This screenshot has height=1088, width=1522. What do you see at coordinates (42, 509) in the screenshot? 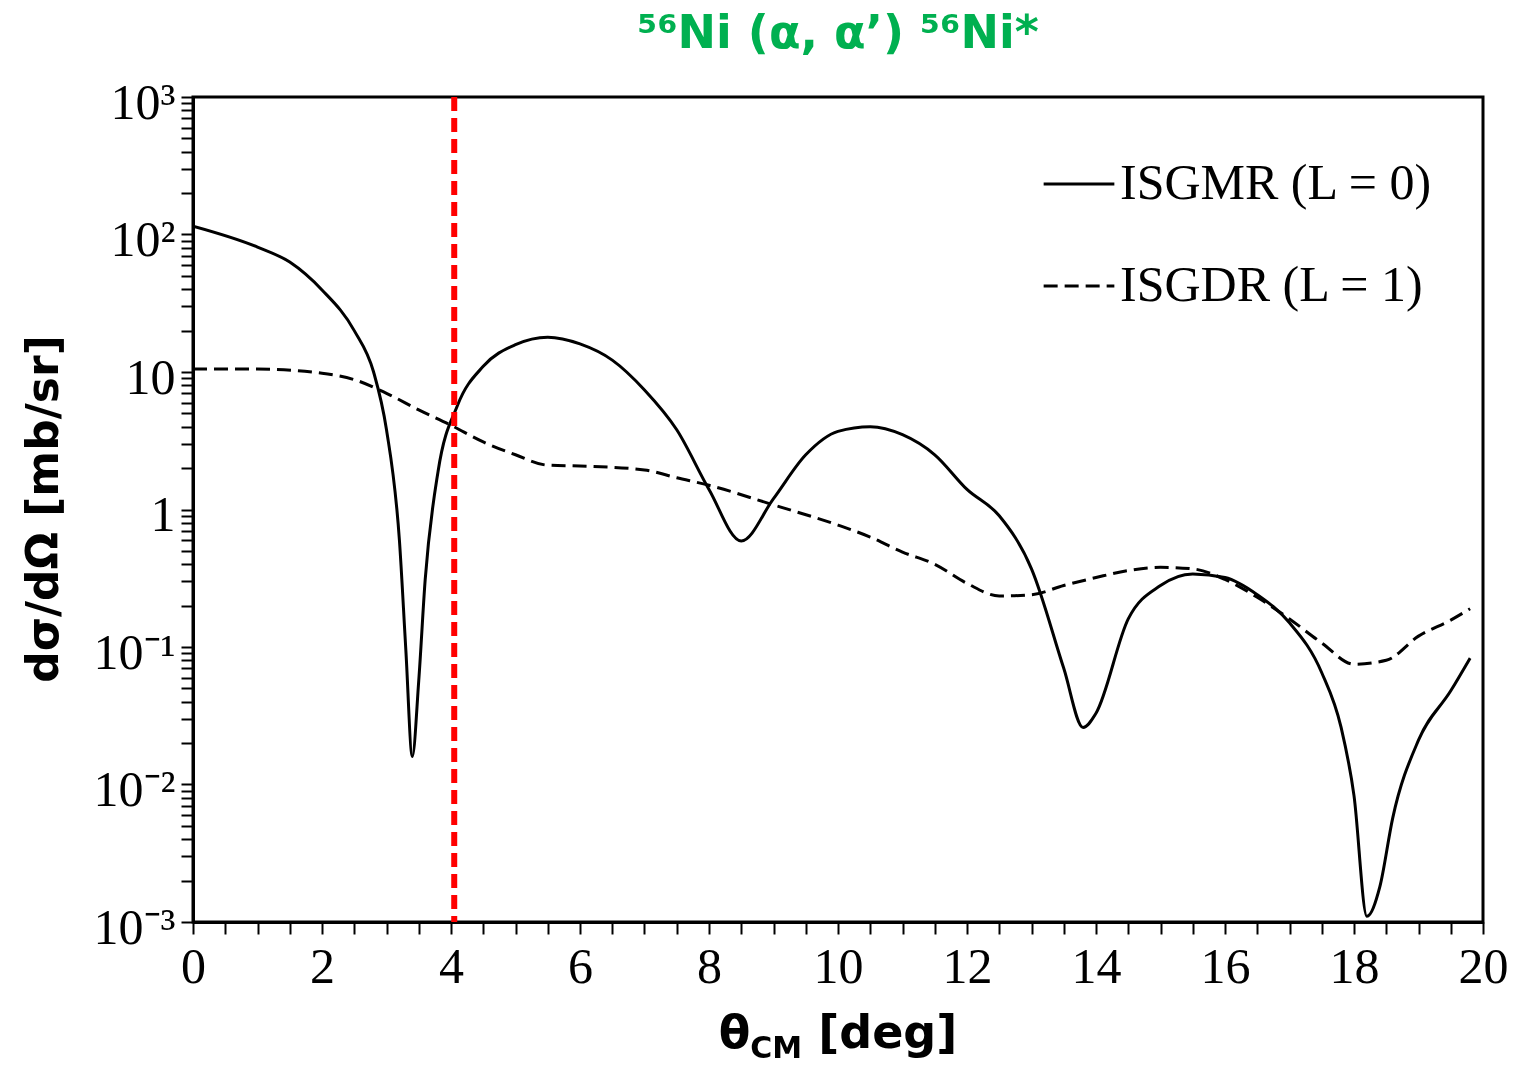
I see `y-axis-title: dσ/dΩ [mb/sr]` at bounding box center [42, 509].